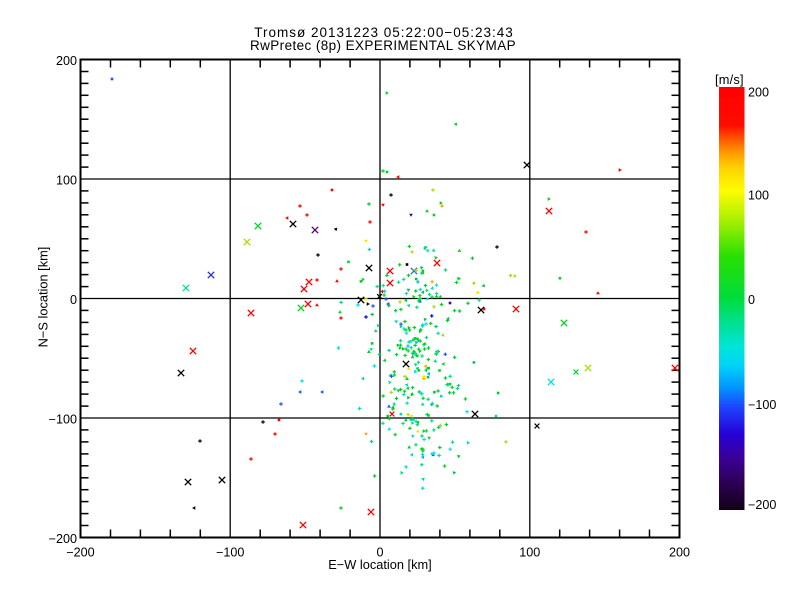  I want to click on svg-text:RwPretec (8p) EXPERIMENTAL SKY: RwPretec (8p) EXPERIMENTAL SKYMAP, so click(383, 45).